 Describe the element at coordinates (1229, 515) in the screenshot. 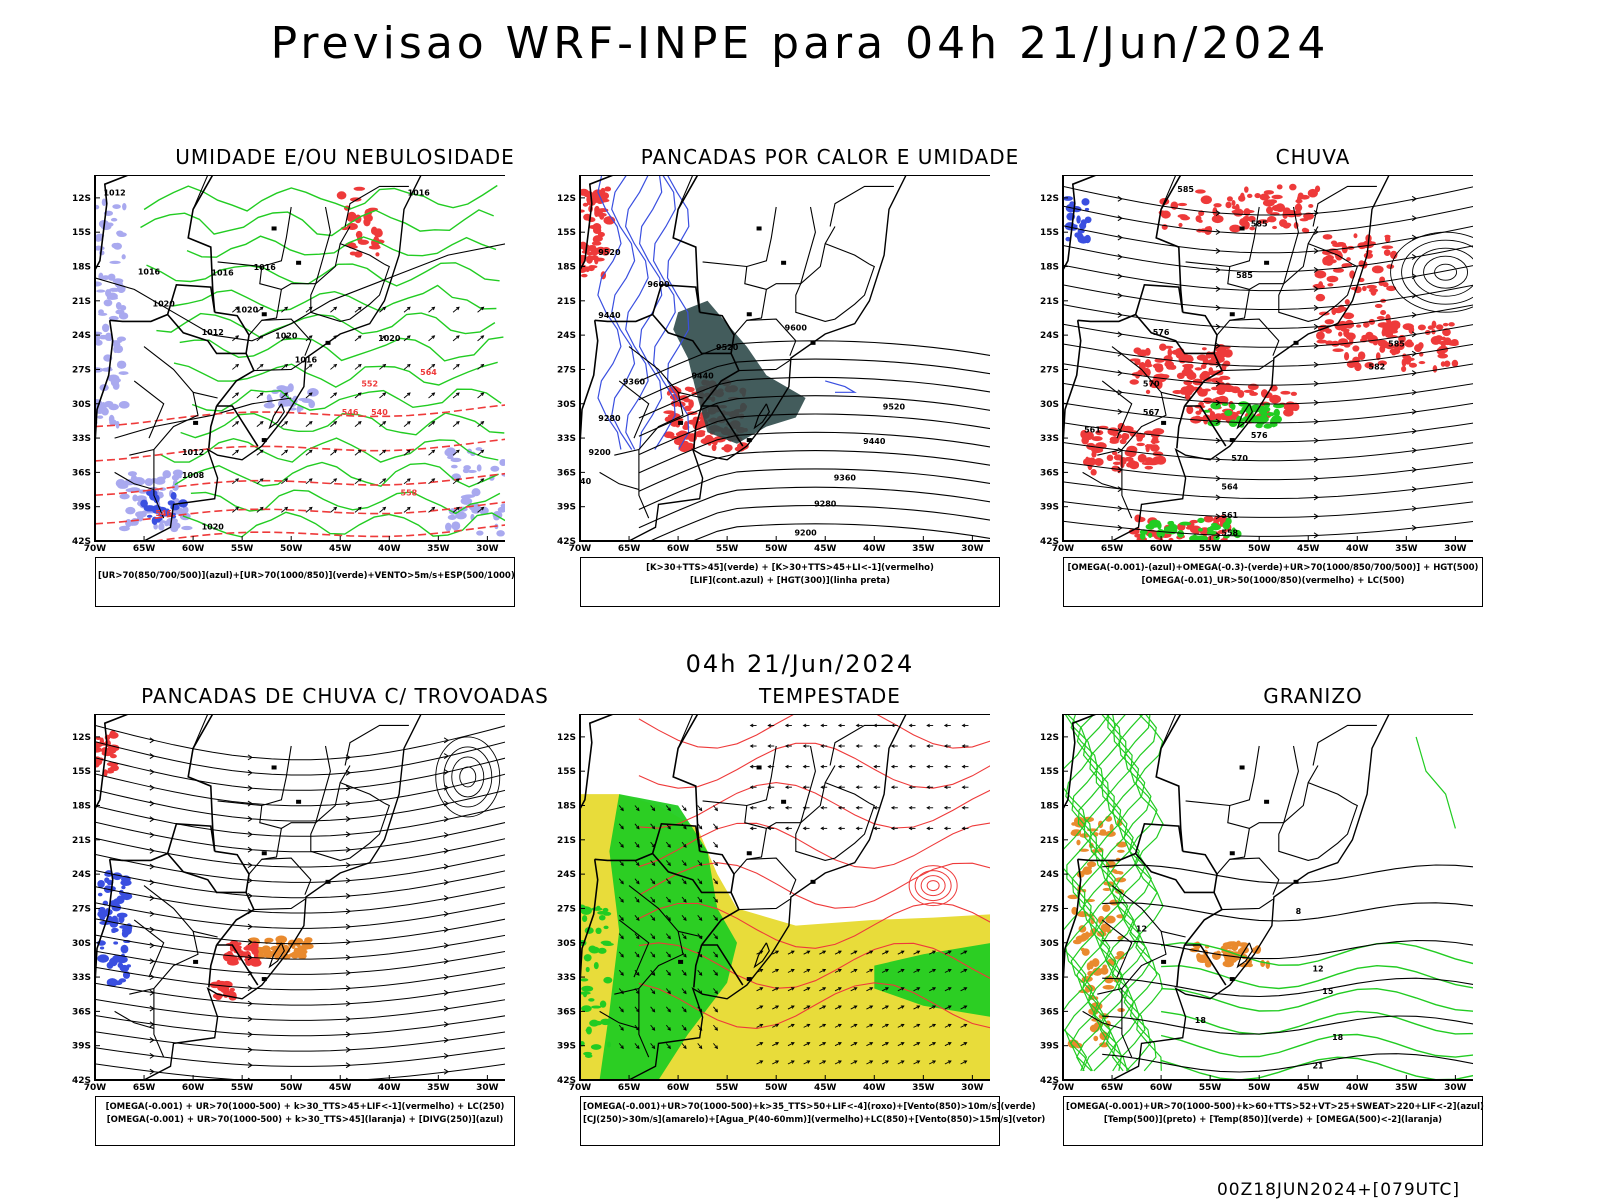

I see `contour-label: 561` at that location.